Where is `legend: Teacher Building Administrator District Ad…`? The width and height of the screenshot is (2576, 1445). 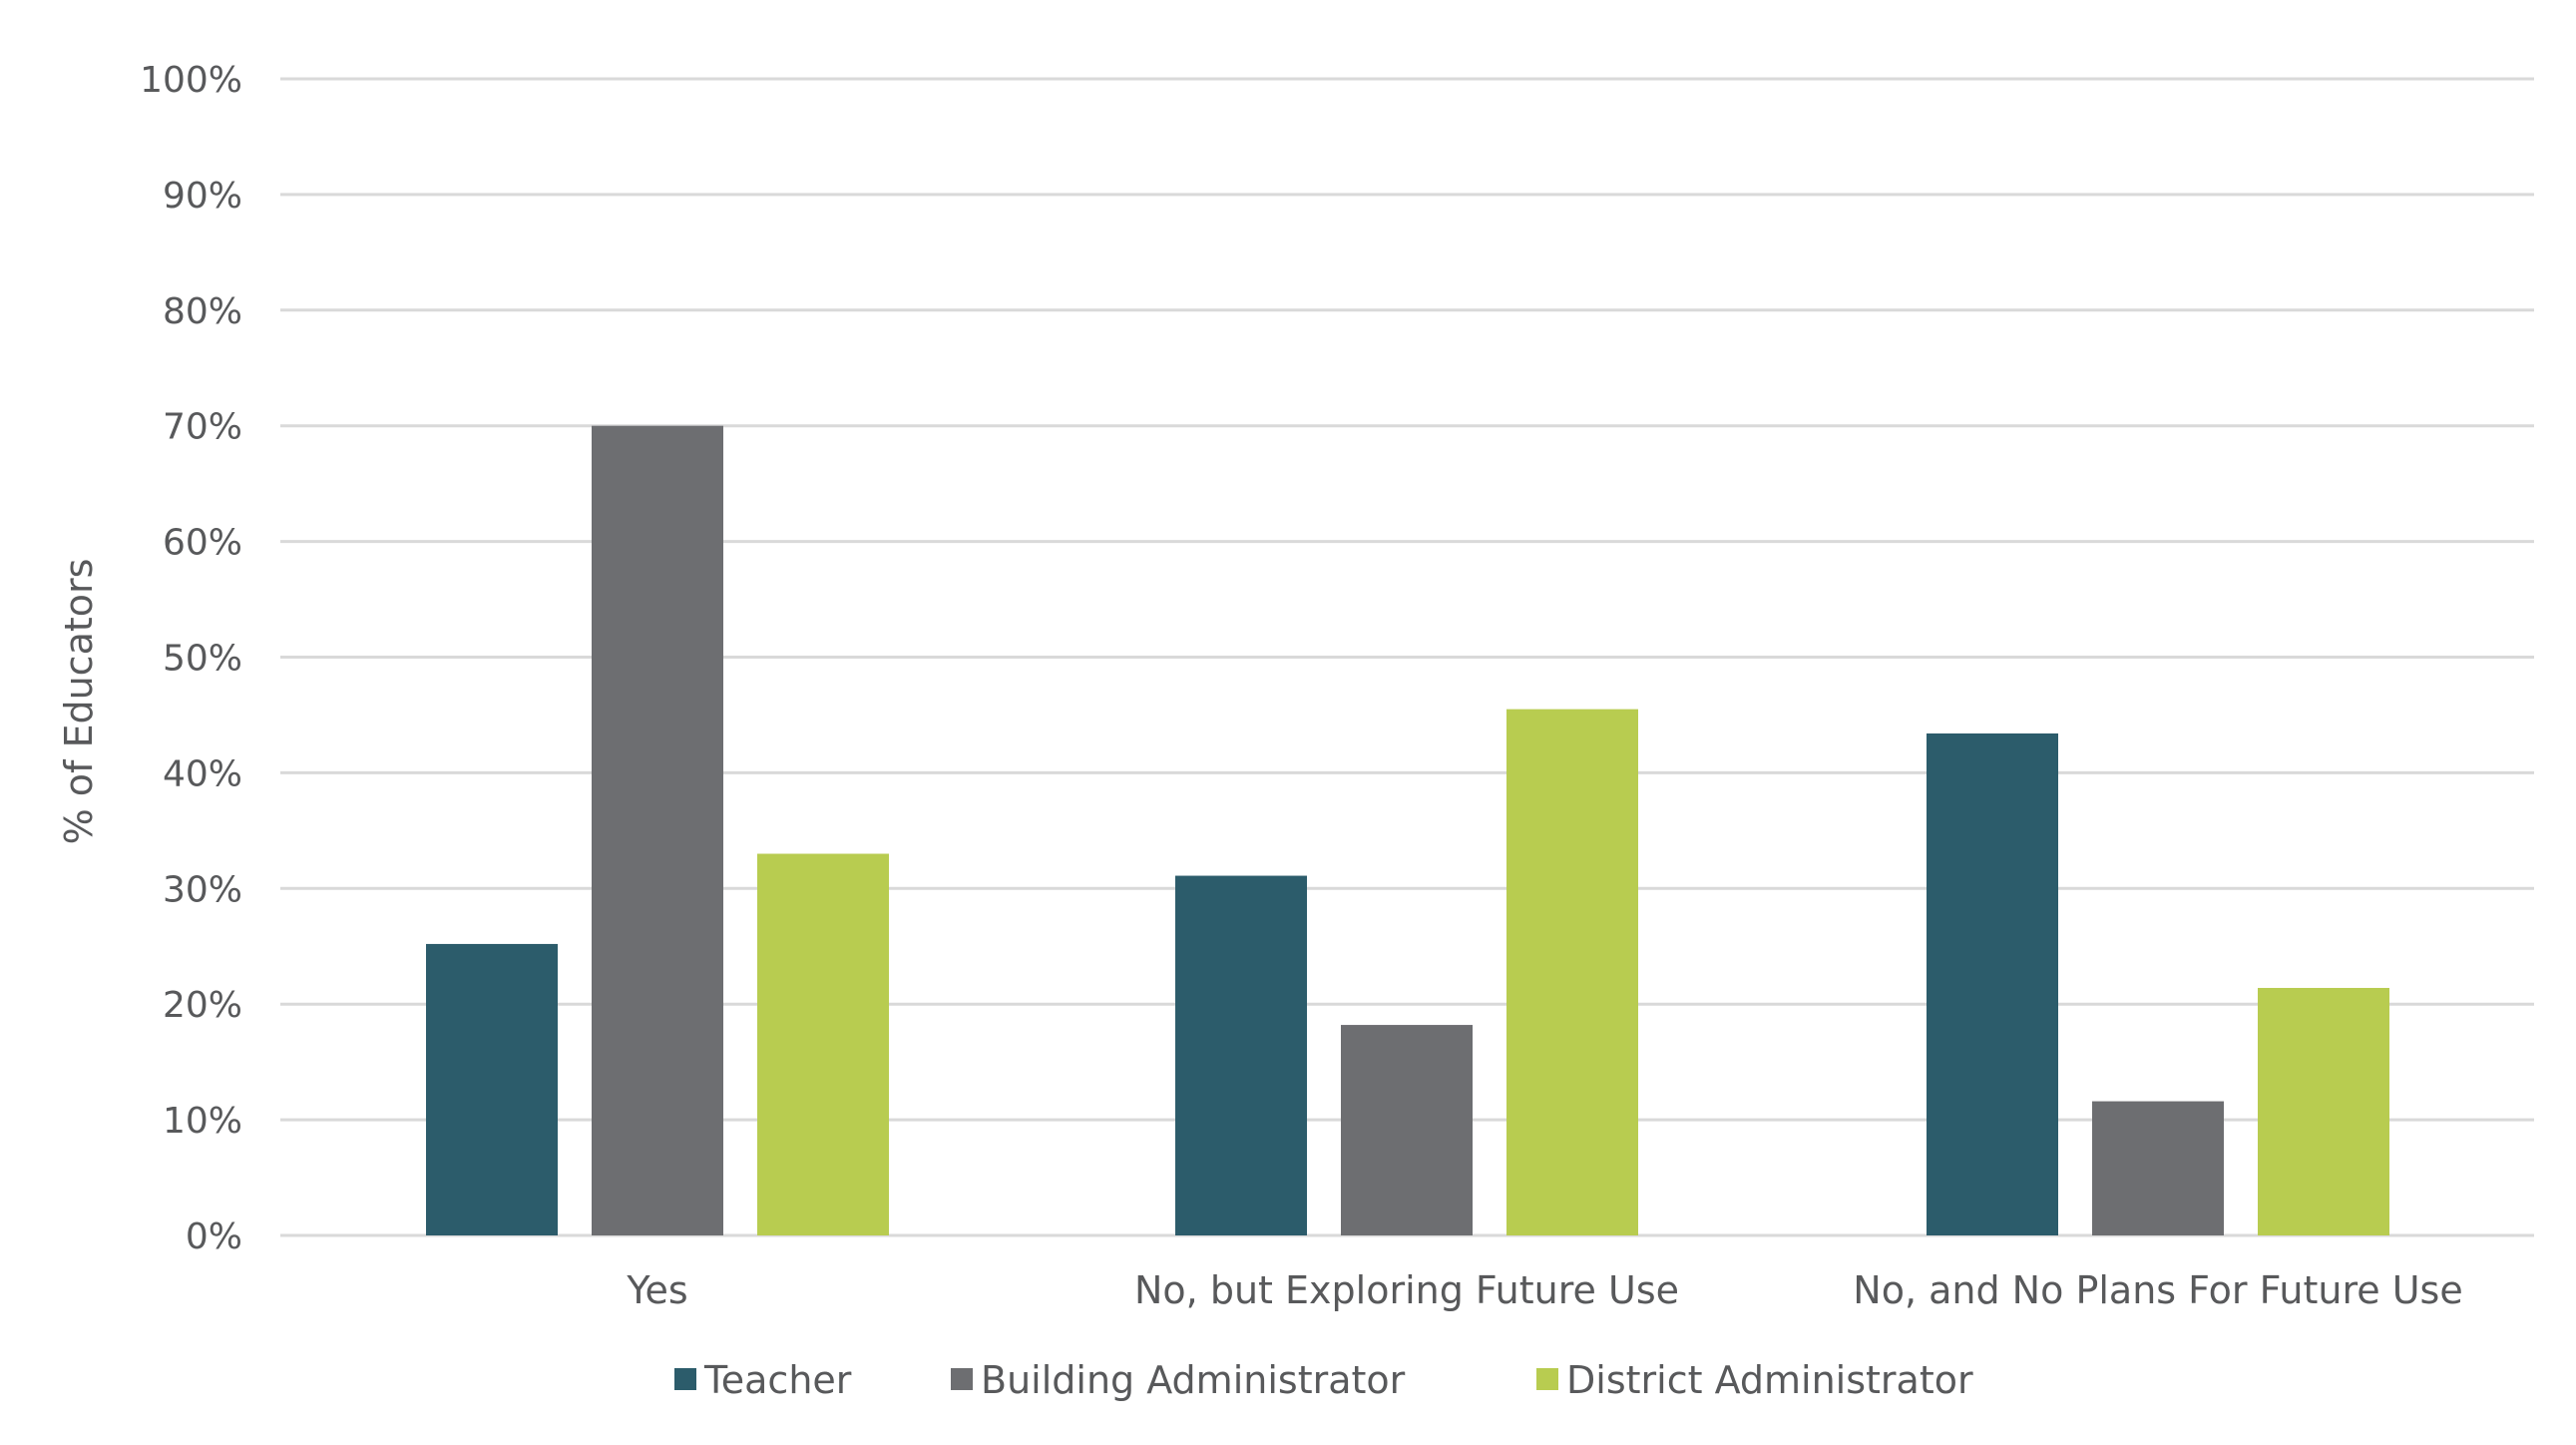 legend: Teacher Building Administrator District Ad… is located at coordinates (1323, 1380).